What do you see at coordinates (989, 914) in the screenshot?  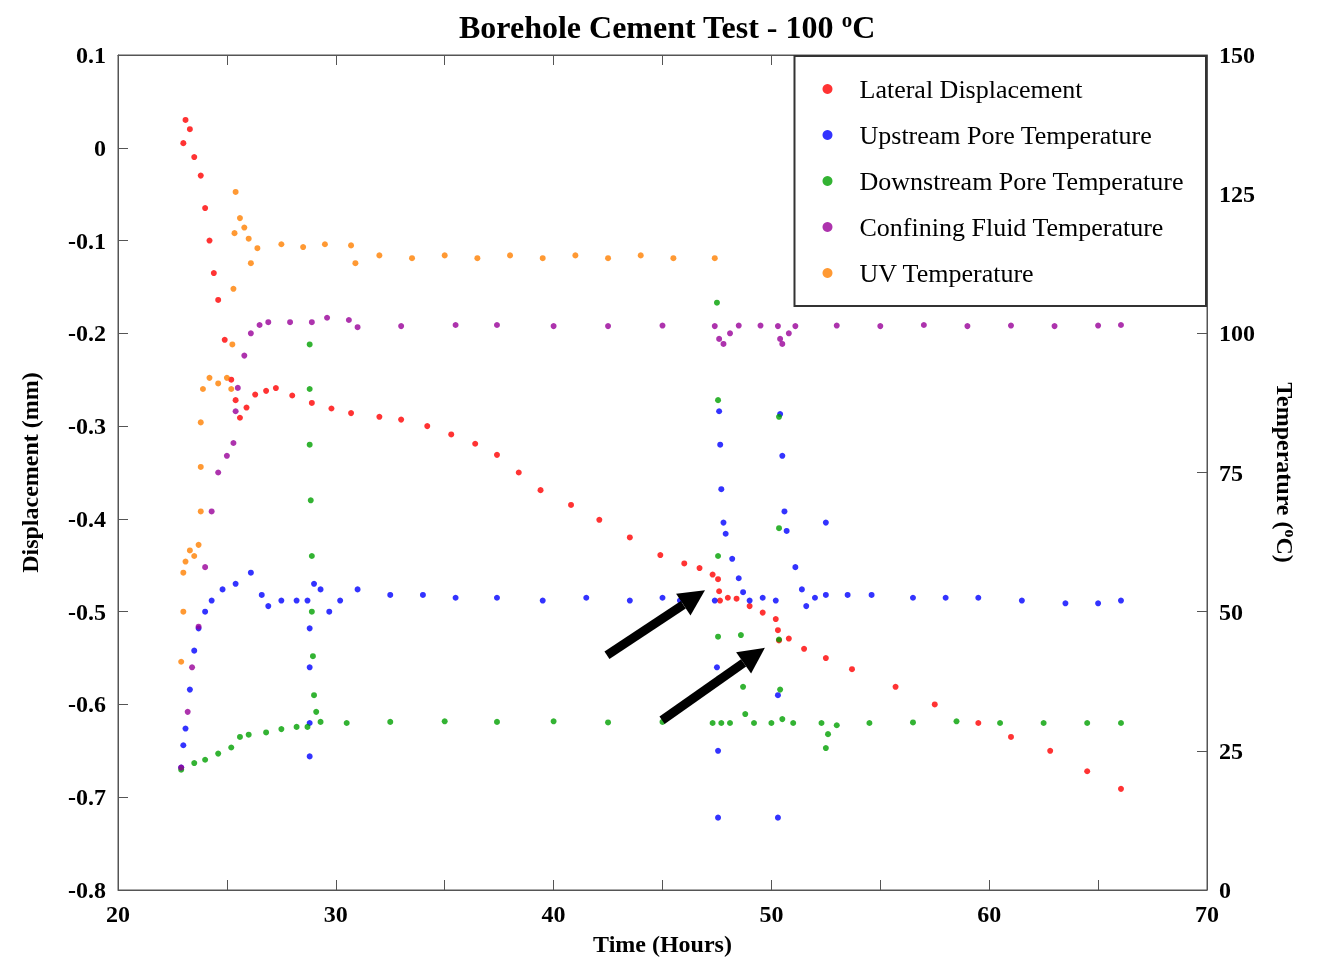 I see `x-tick-label: 60` at bounding box center [989, 914].